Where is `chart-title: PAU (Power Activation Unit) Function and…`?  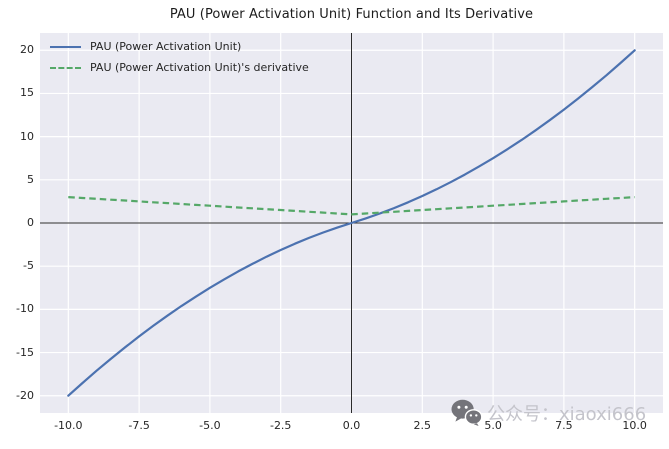 chart-title: PAU (Power Activation Unit) Function and… is located at coordinates (351, 14).